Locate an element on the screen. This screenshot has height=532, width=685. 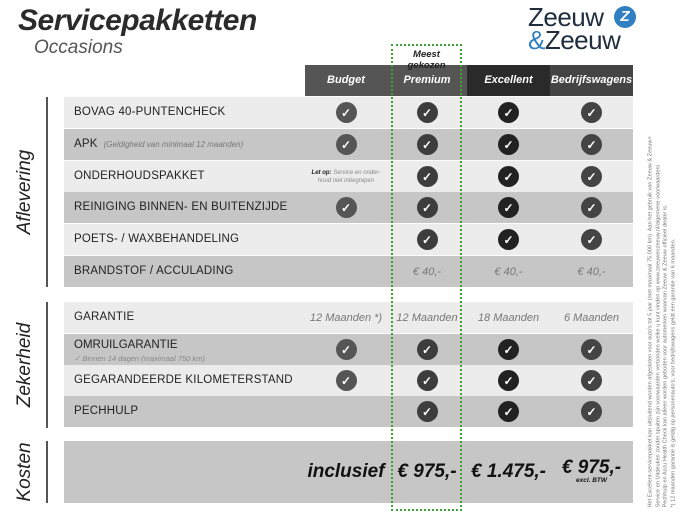
cell-excellent: € 1.475,- is located at coordinates (508, 472).